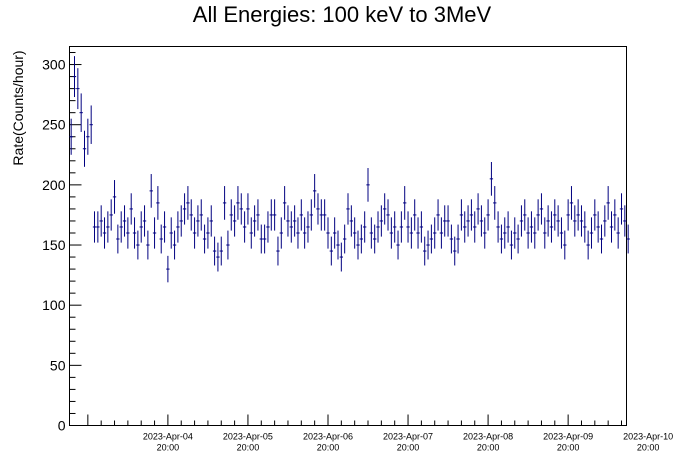 The width and height of the screenshot is (696, 472). I want to click on y-axis: 0 50 100 150 200 250 300, so click(62, 243).